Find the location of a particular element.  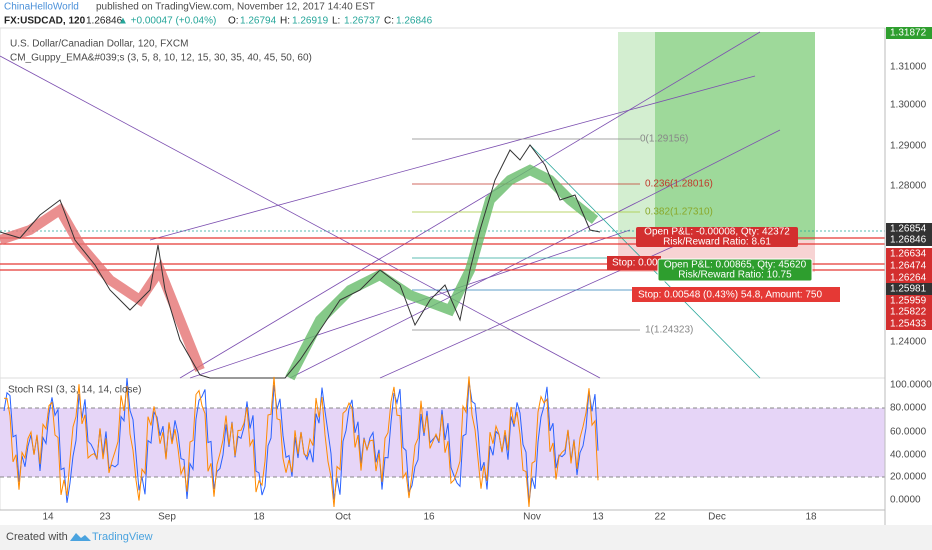

pane-title: Stoch RSI (3, 3, 14, 14, close) is located at coordinates (74, 390).